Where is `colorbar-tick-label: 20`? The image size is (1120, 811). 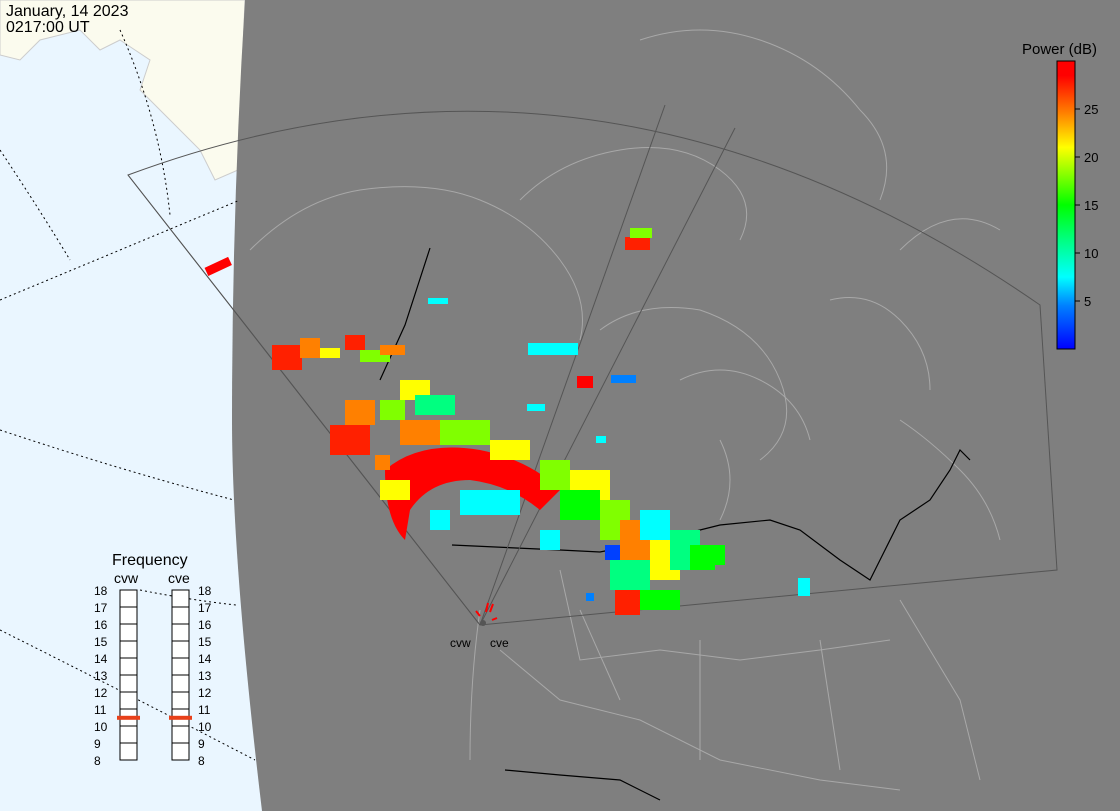
colorbar-tick-label: 20 is located at coordinates (1091, 157).